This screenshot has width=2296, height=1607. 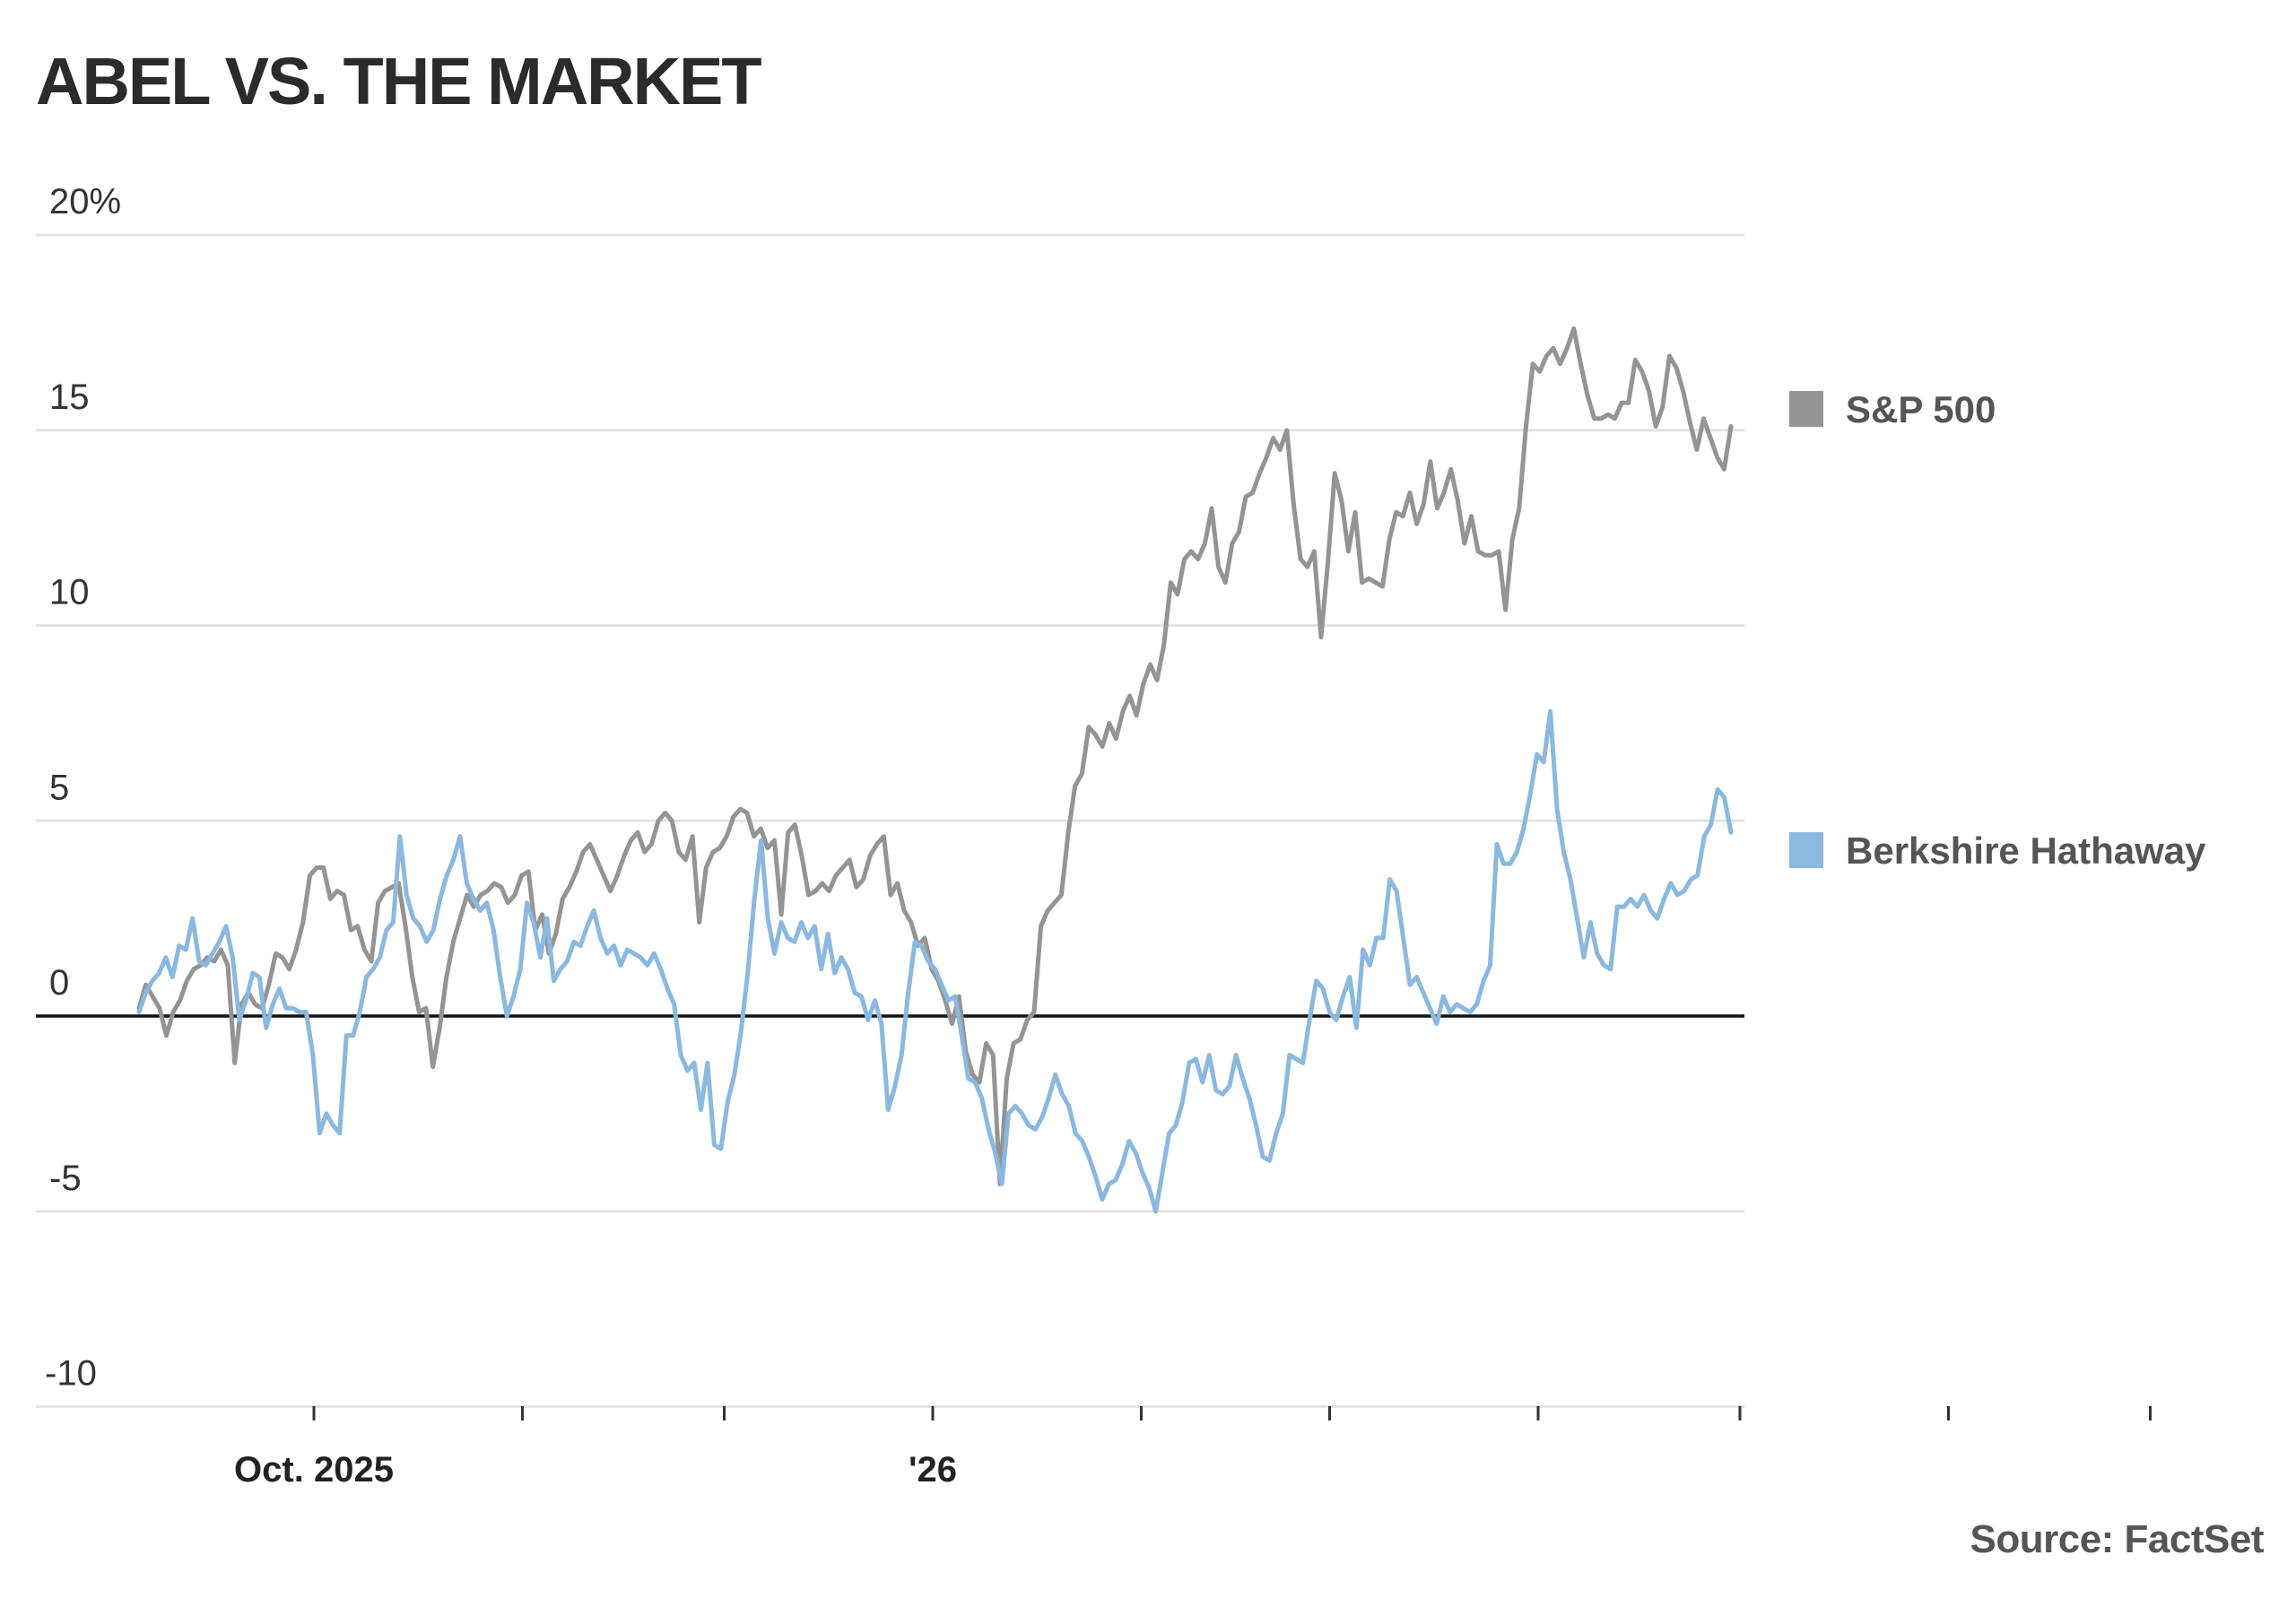 What do you see at coordinates (65, 1179) in the screenshot?
I see `y-tick-label: -5` at bounding box center [65, 1179].